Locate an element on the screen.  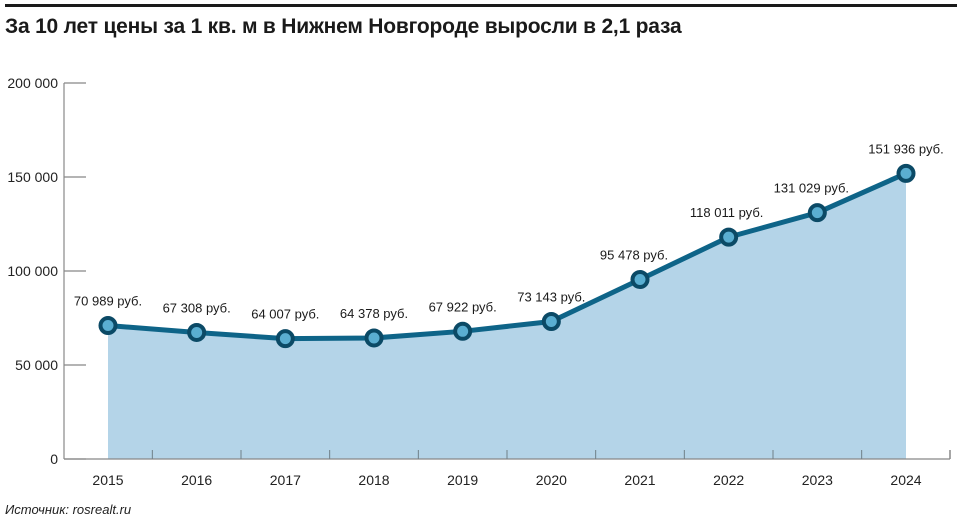
data-label: 67 308 руб. is located at coordinates (197, 307).